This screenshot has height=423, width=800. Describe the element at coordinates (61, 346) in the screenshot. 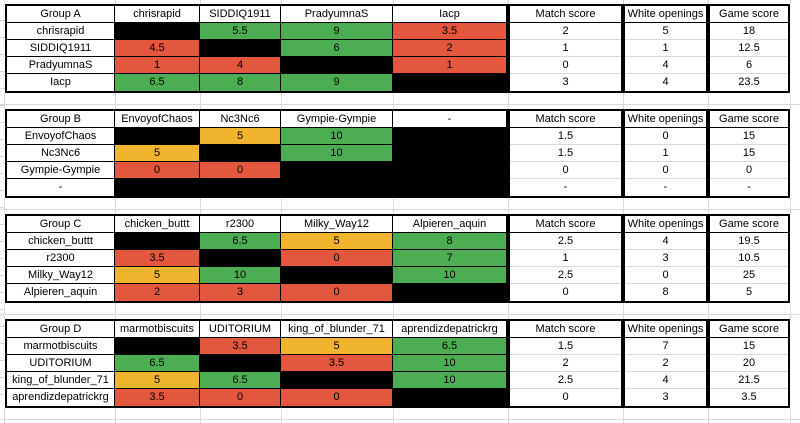

I see `player-name-cell: marmotbiscuits` at that location.